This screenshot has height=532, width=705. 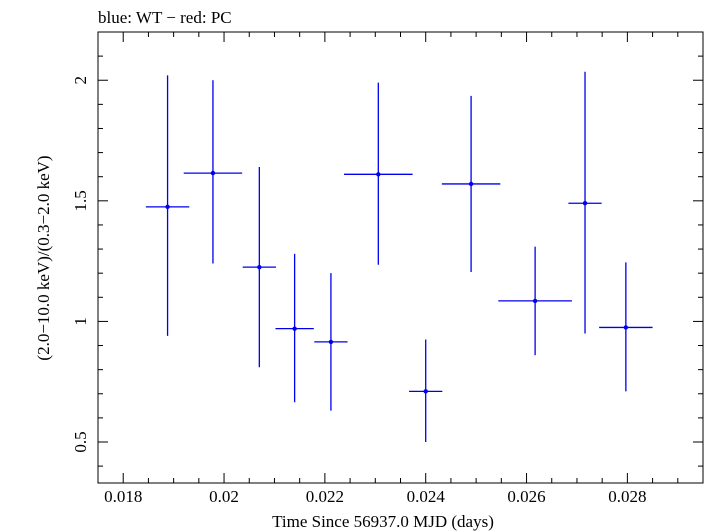 What do you see at coordinates (627, 496) in the screenshot?
I see `x-tick-label: 0.028` at bounding box center [627, 496].